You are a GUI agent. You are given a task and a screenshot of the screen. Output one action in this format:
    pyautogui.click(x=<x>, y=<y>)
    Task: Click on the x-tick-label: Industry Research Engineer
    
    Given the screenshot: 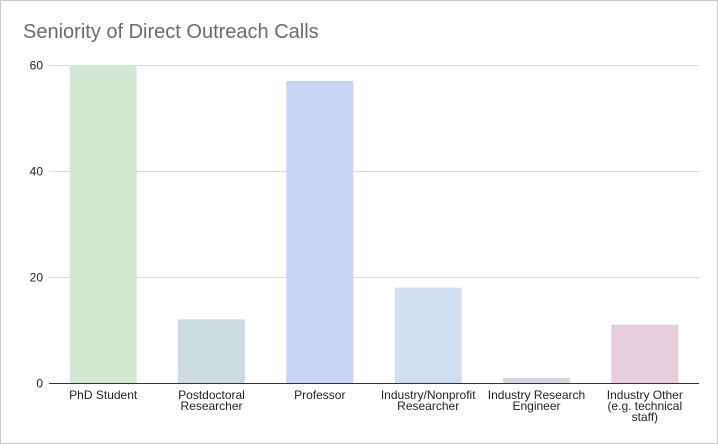 What is the action you would take?
    pyautogui.click(x=536, y=400)
    